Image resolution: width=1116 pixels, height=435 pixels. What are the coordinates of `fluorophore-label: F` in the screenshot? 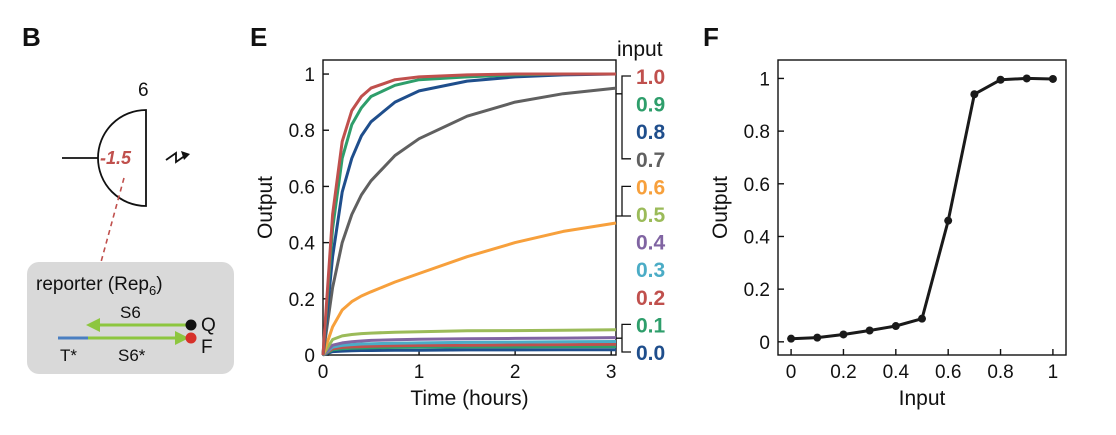 It's located at (207, 347).